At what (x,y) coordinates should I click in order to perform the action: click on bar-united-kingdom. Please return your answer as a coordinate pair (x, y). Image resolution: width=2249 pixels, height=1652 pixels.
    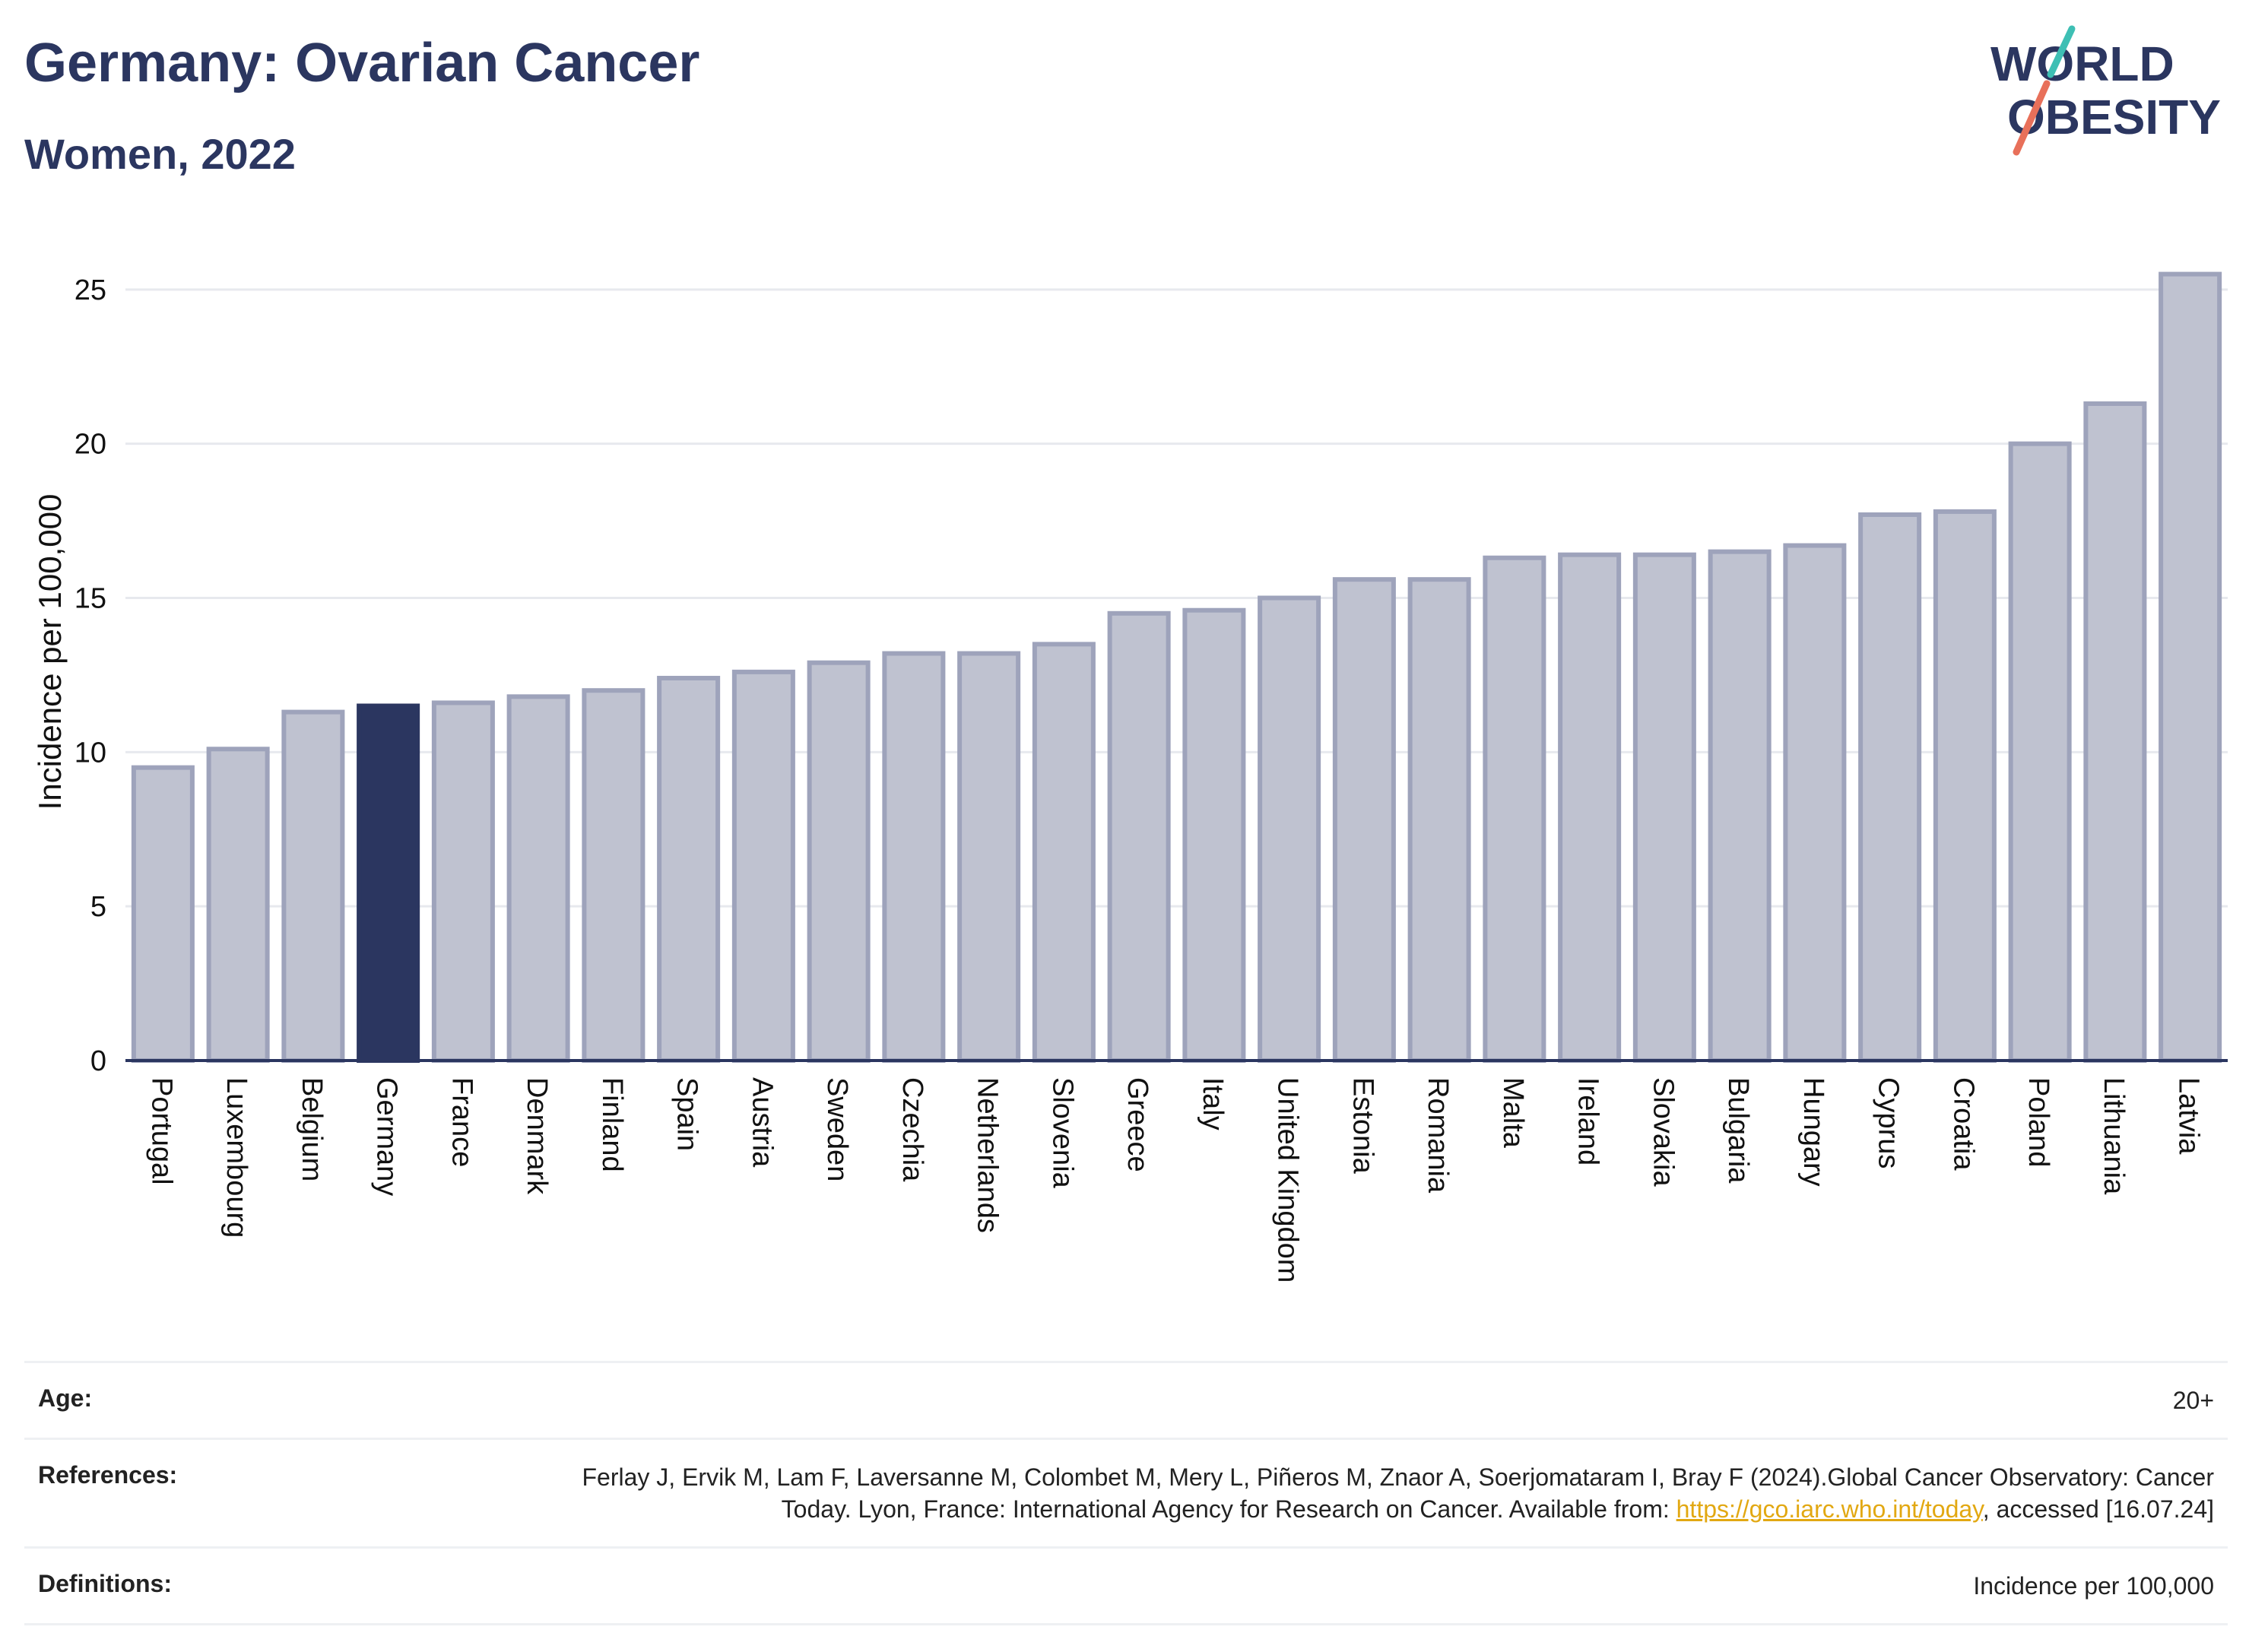
    Looking at the image, I should click on (1289, 829).